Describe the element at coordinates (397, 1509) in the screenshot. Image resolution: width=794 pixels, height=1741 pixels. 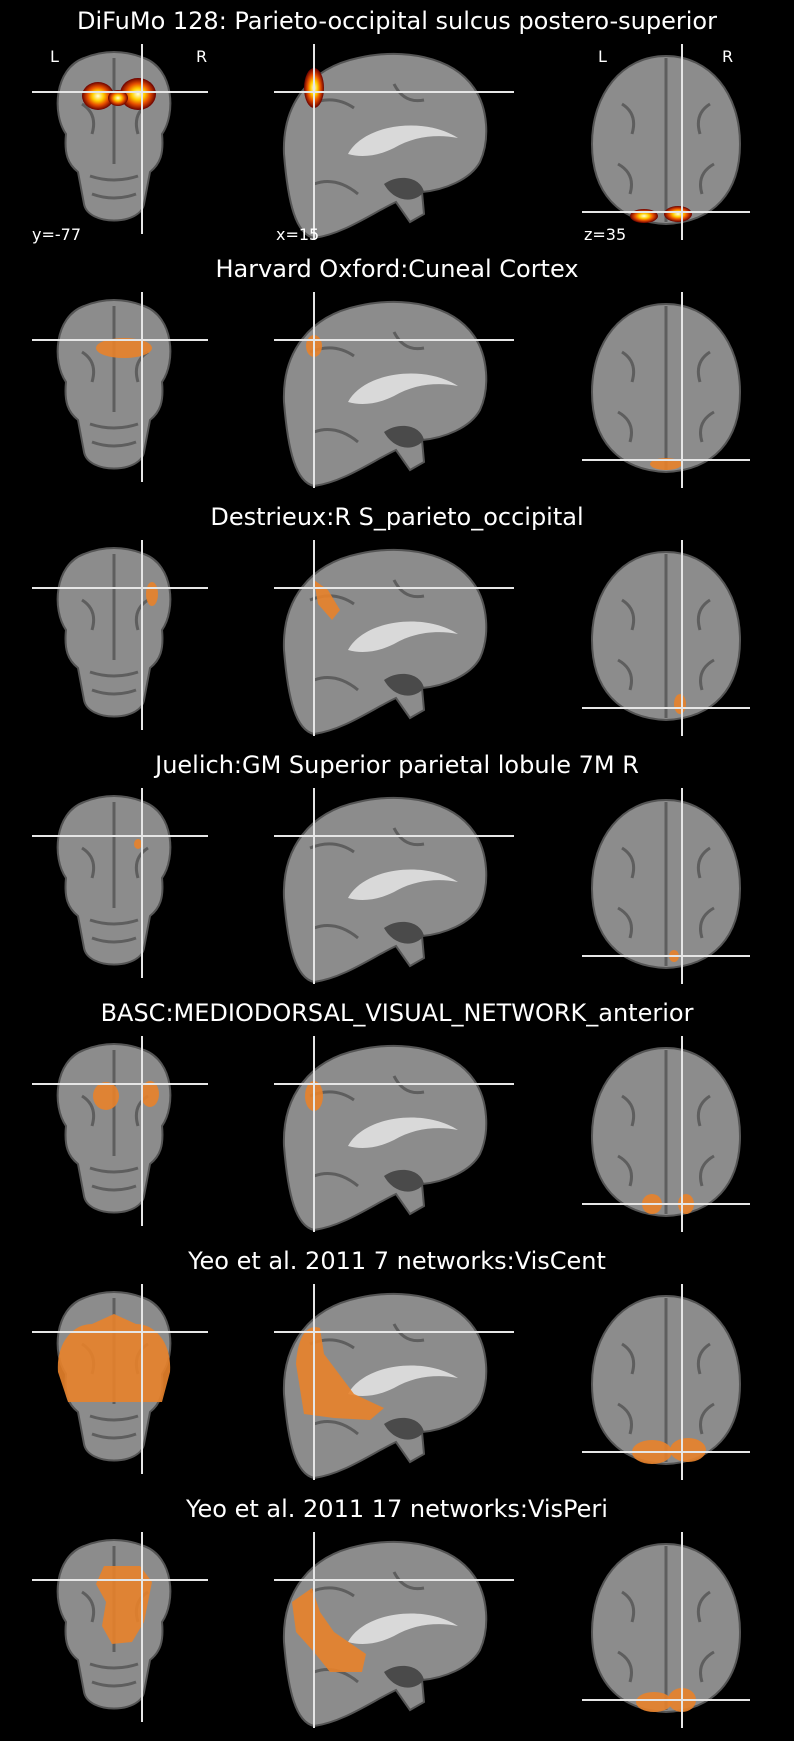
I see `panel-title: Yeo et al. 2011 17 networks:VisPeri` at that location.